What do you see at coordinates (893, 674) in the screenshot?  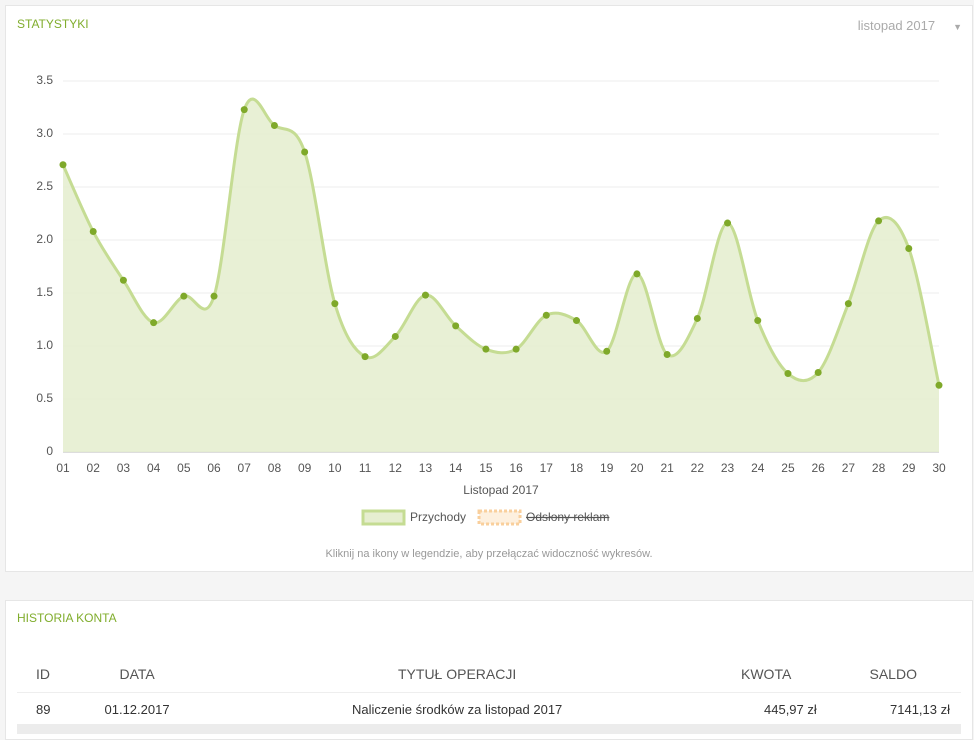 I see `column-header: SALDO` at bounding box center [893, 674].